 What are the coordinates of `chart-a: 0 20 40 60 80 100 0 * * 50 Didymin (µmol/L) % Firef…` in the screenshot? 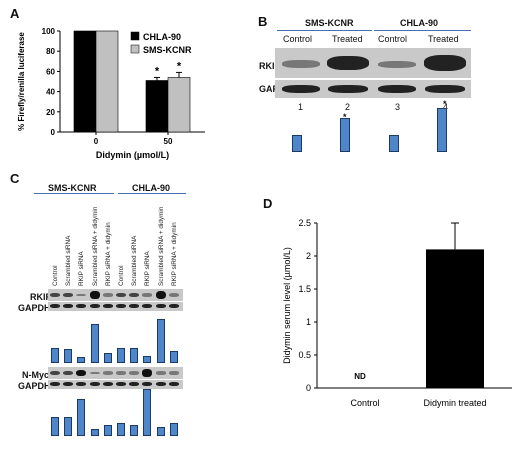 It's located at (111, 93).